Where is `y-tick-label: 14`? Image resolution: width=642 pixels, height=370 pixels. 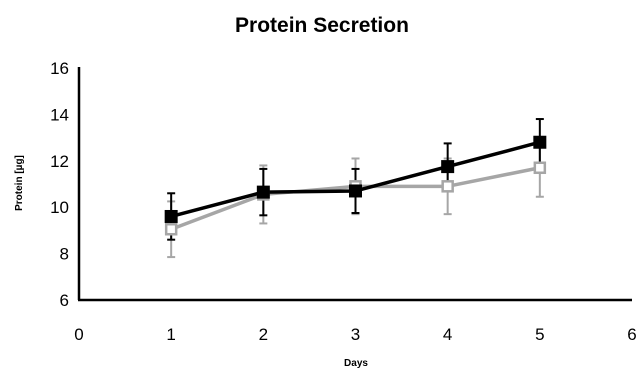
y-tick-label: 14 is located at coordinates (59, 114).